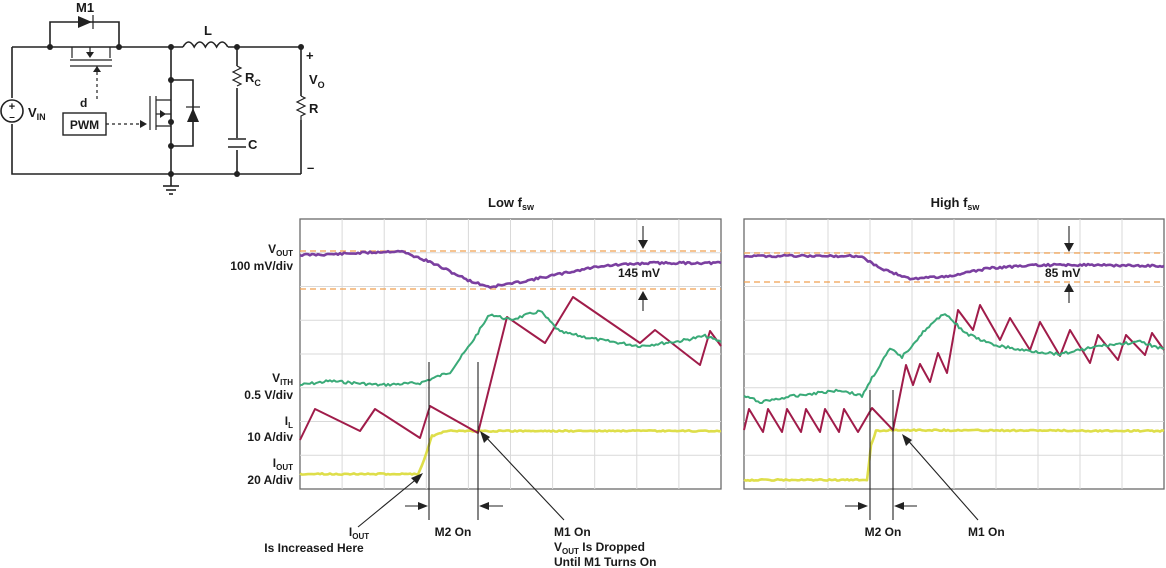 This screenshot has height=568, width=1166. Describe the element at coordinates (237, 76) in the screenshot. I see `rc-resistor-symbol` at that location.